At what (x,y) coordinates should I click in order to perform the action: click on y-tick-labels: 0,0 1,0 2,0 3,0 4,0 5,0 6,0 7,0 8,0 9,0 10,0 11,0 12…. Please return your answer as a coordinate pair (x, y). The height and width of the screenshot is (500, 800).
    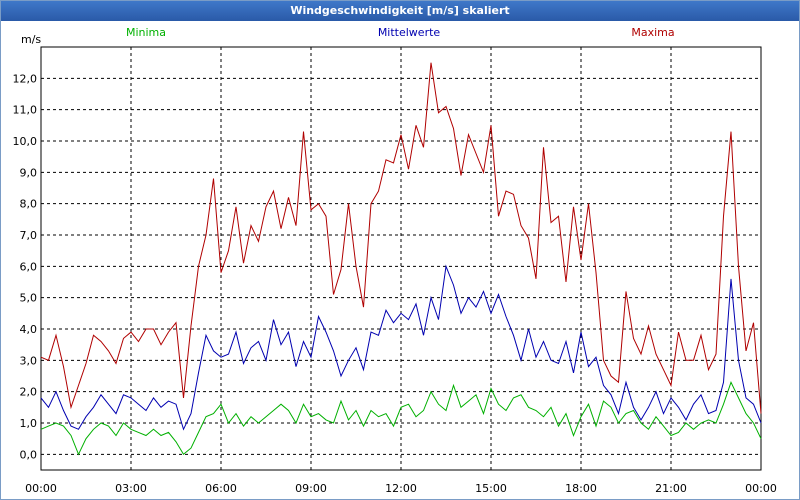
    Looking at the image, I should click on (25, 266).